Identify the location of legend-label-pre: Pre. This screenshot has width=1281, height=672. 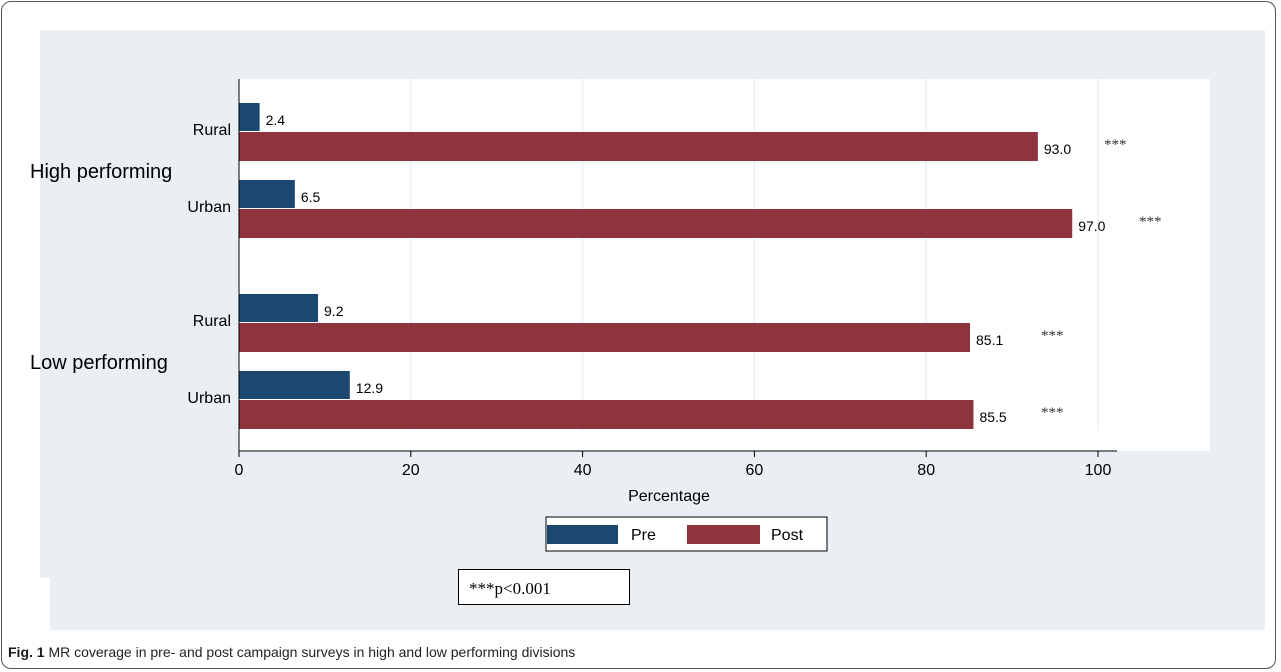
(643, 535).